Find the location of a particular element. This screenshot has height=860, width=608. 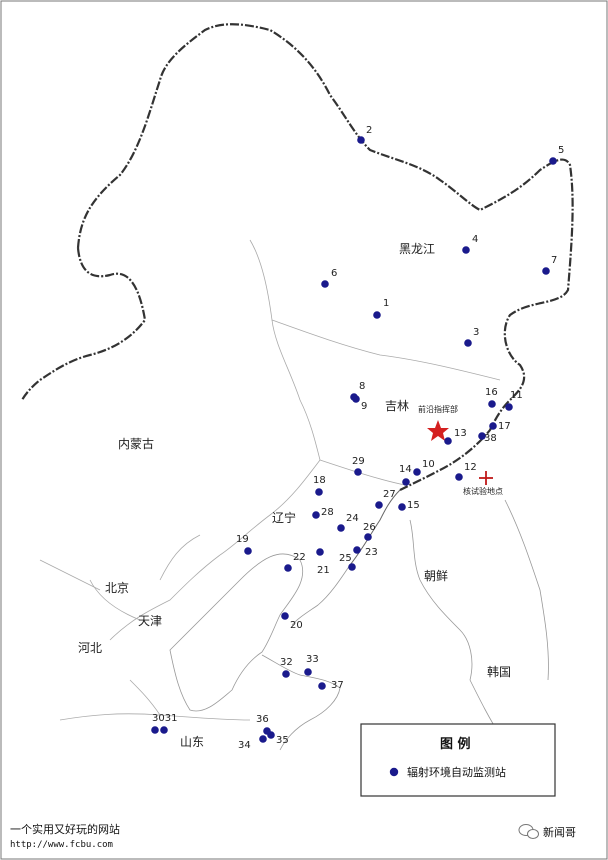

station-label-33: 33 is located at coordinates (312, 659).